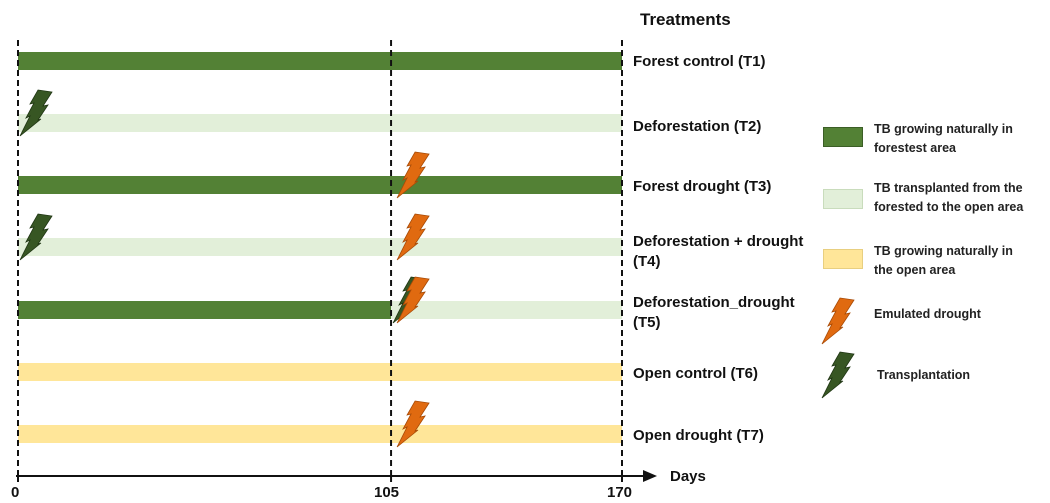  What do you see at coordinates (927, 314) in the screenshot?
I see `legend-label-drought: Emulated drought` at bounding box center [927, 314].